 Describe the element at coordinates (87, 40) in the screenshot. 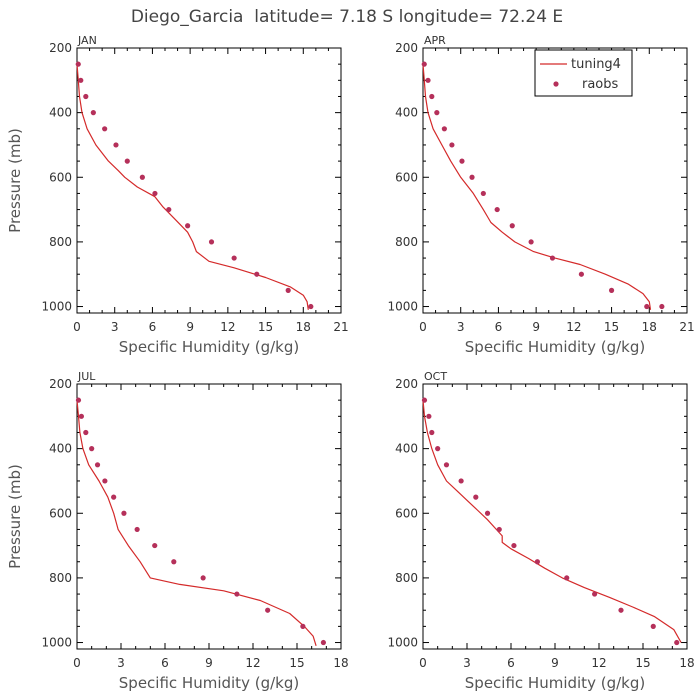

I see `panel-label: JAN` at that location.